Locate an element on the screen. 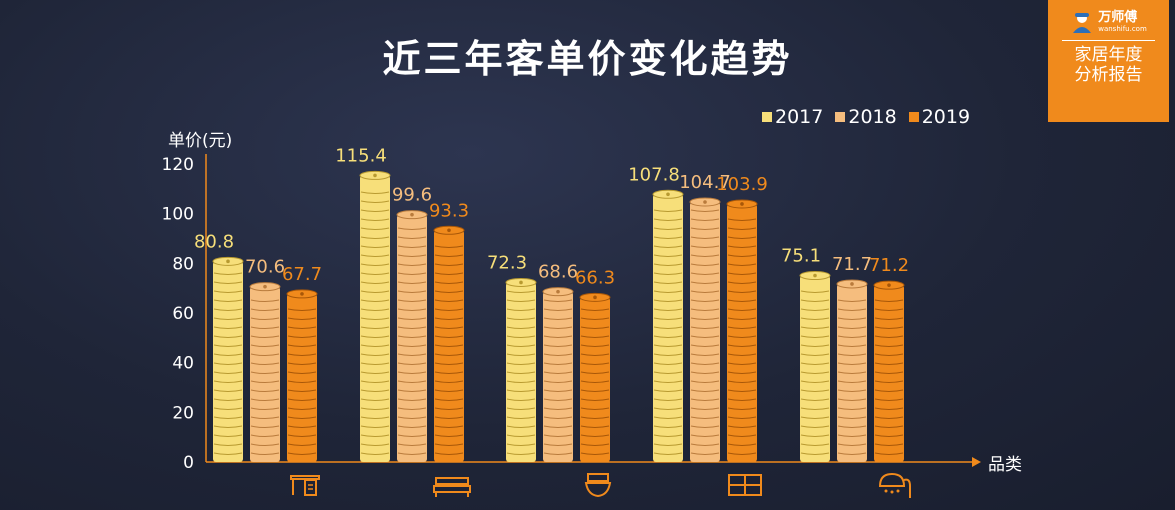 This screenshot has width=1175, height=510. shower-icon is located at coordinates (894, 485).